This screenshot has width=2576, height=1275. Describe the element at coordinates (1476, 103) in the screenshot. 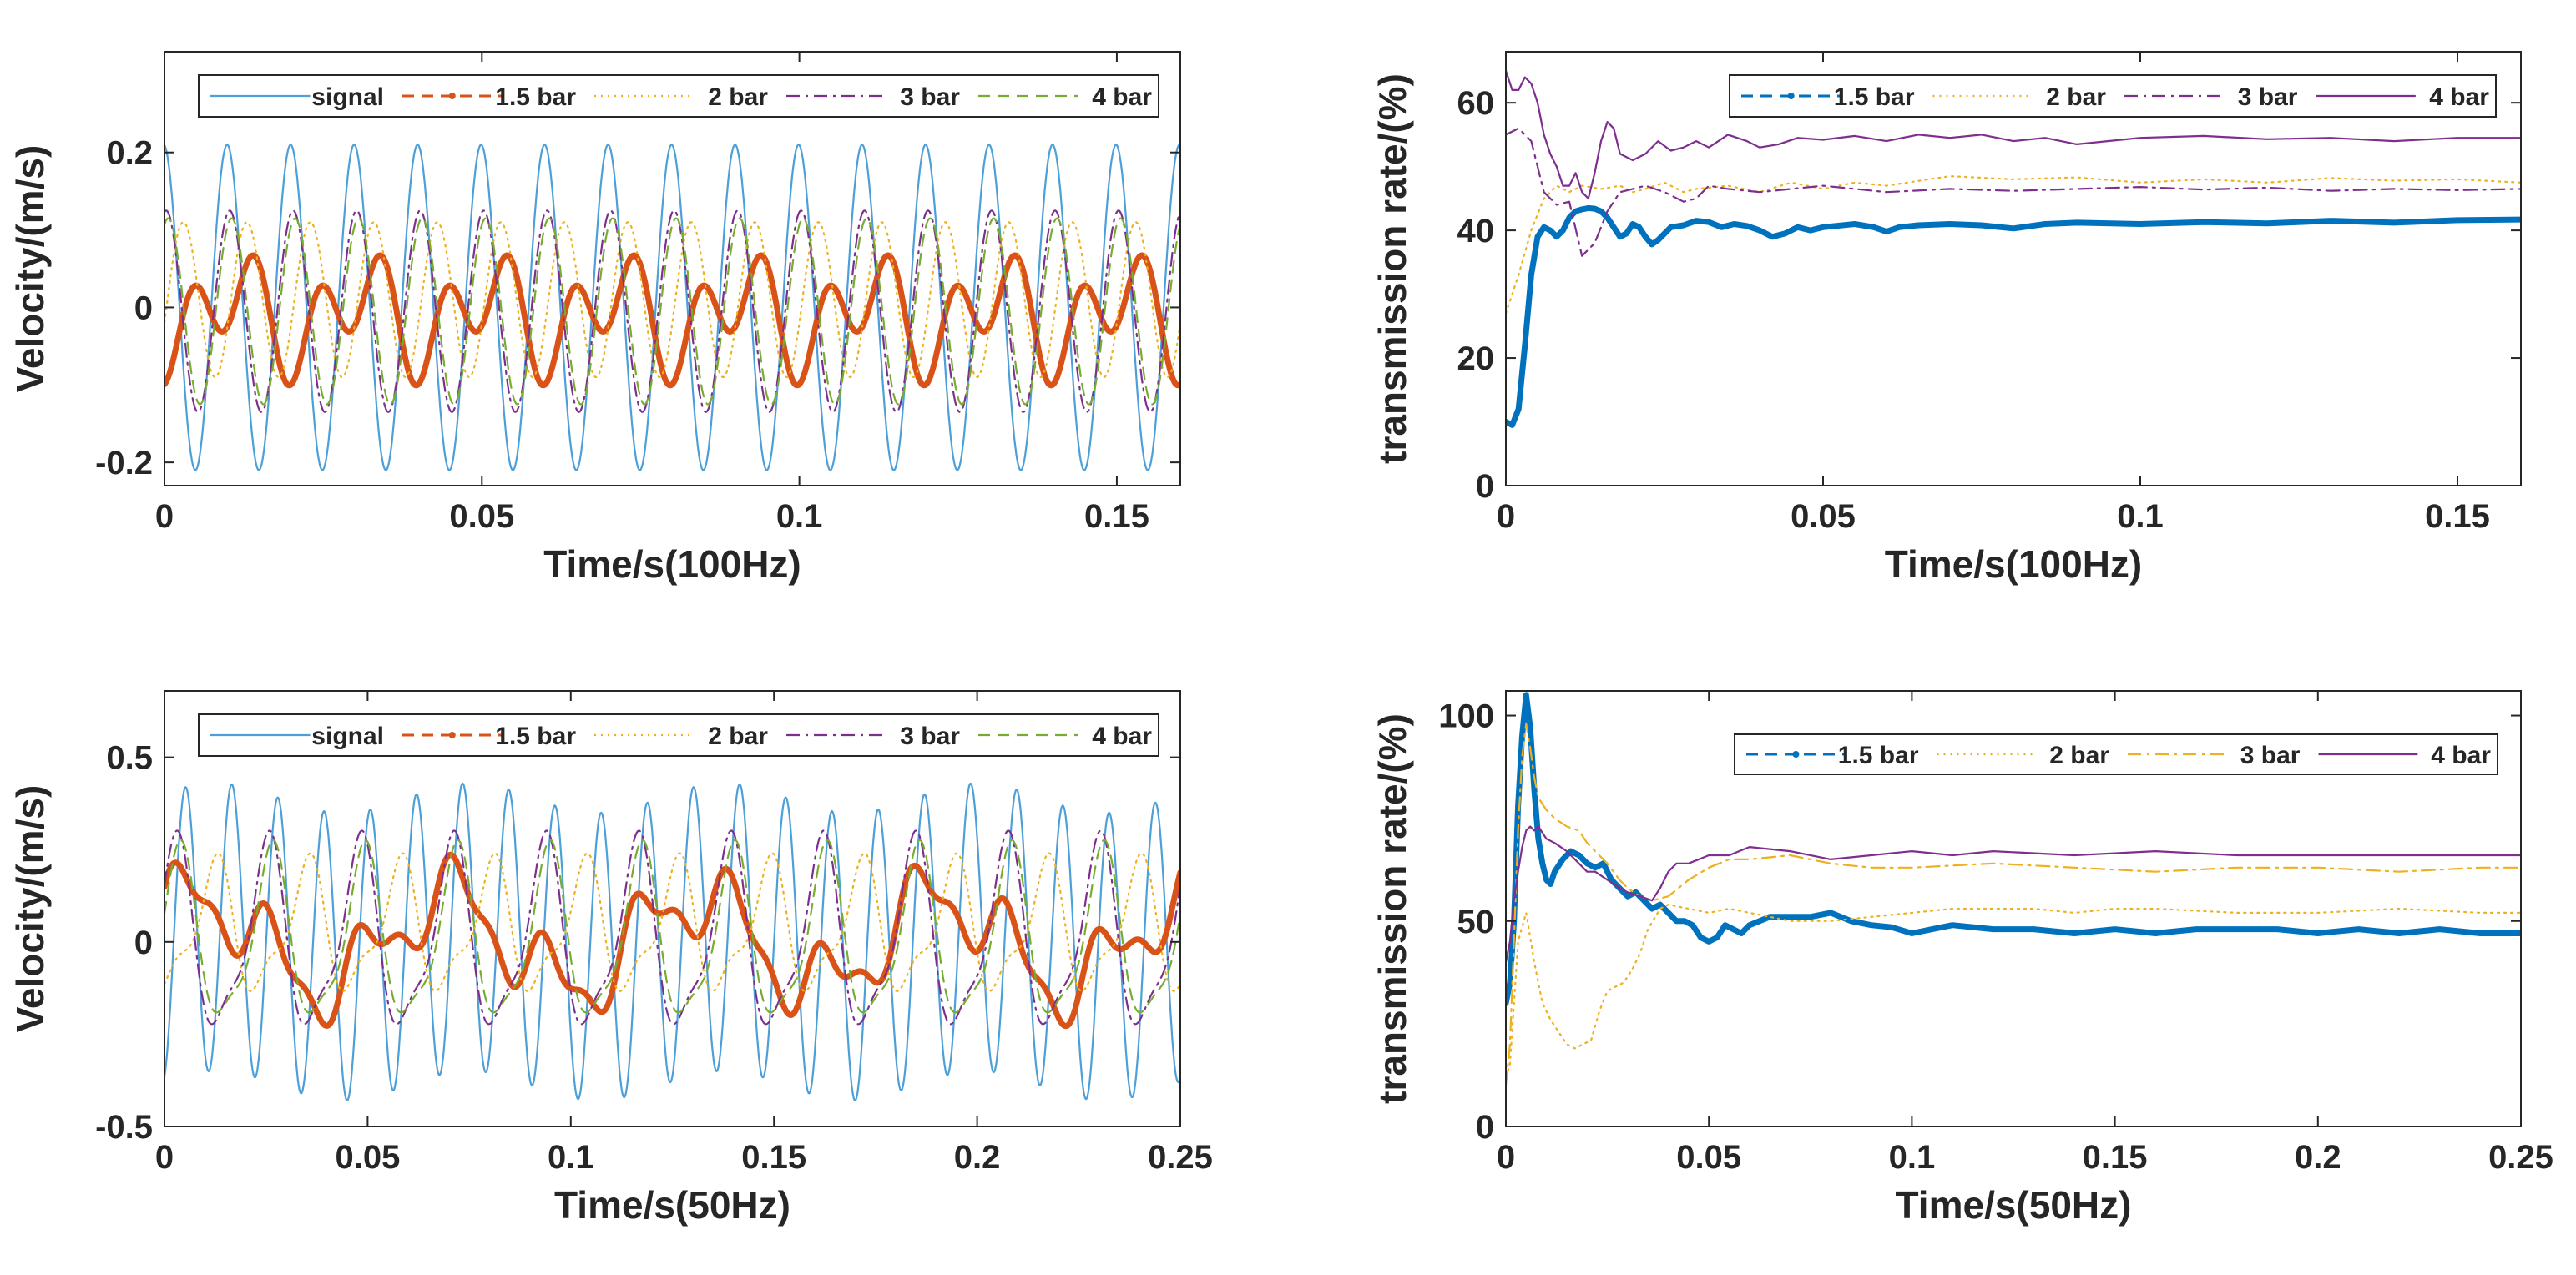

I see `y-tick-label: 60` at that location.